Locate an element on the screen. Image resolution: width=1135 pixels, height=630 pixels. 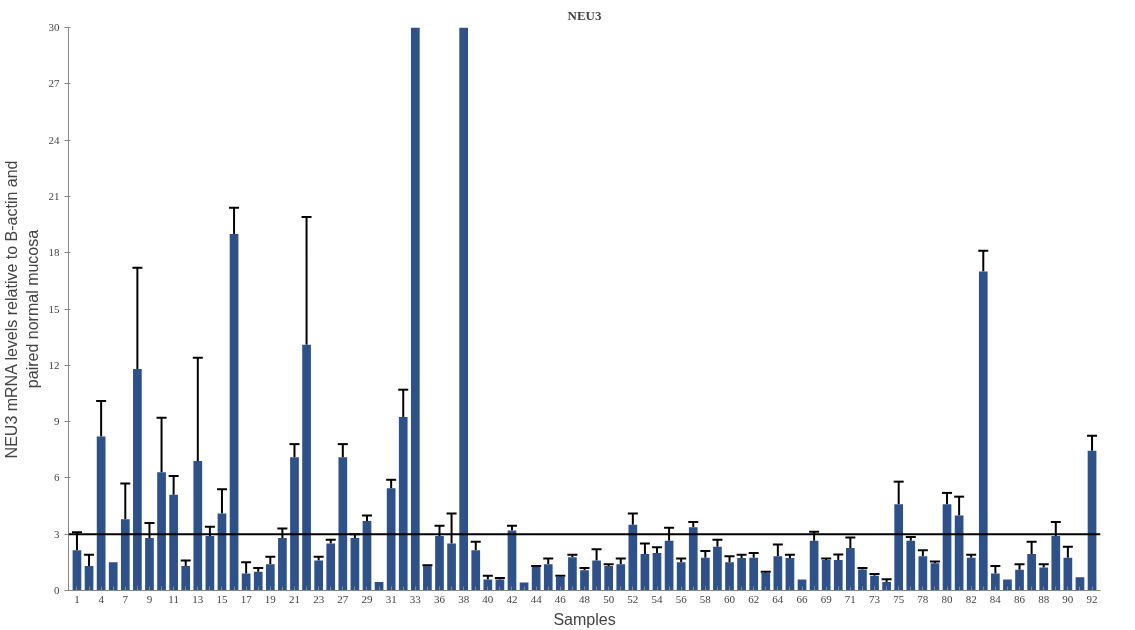
y-tick-label: 27 is located at coordinates (54, 83).